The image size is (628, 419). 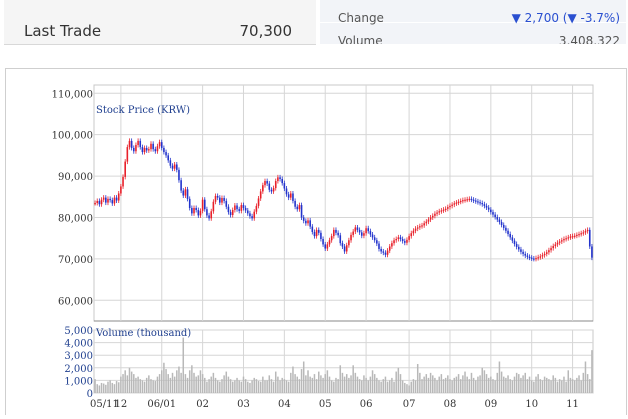 I want to click on change-row: Change ▼ 2,700 (▼ -3.7%), so click(x=473, y=12).